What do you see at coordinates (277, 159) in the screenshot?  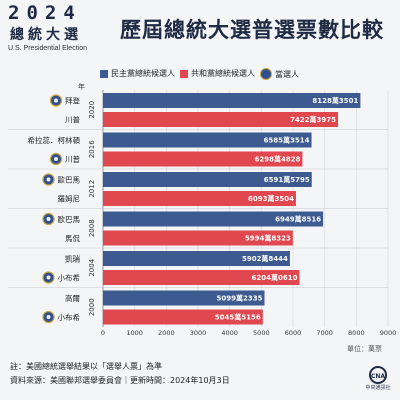 I see `bar-value-label: 6298萬4828` at bounding box center [277, 159].